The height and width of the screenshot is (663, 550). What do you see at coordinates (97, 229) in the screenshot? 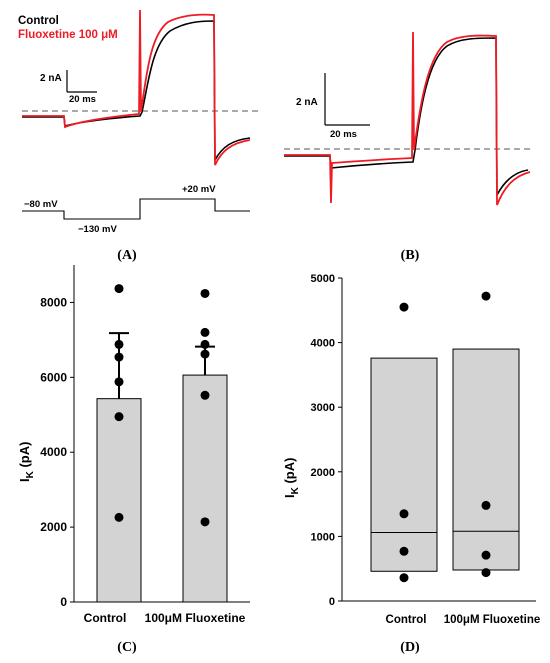
I see `protocol-label-hyperpolarizing: −130 mV` at bounding box center [97, 229].